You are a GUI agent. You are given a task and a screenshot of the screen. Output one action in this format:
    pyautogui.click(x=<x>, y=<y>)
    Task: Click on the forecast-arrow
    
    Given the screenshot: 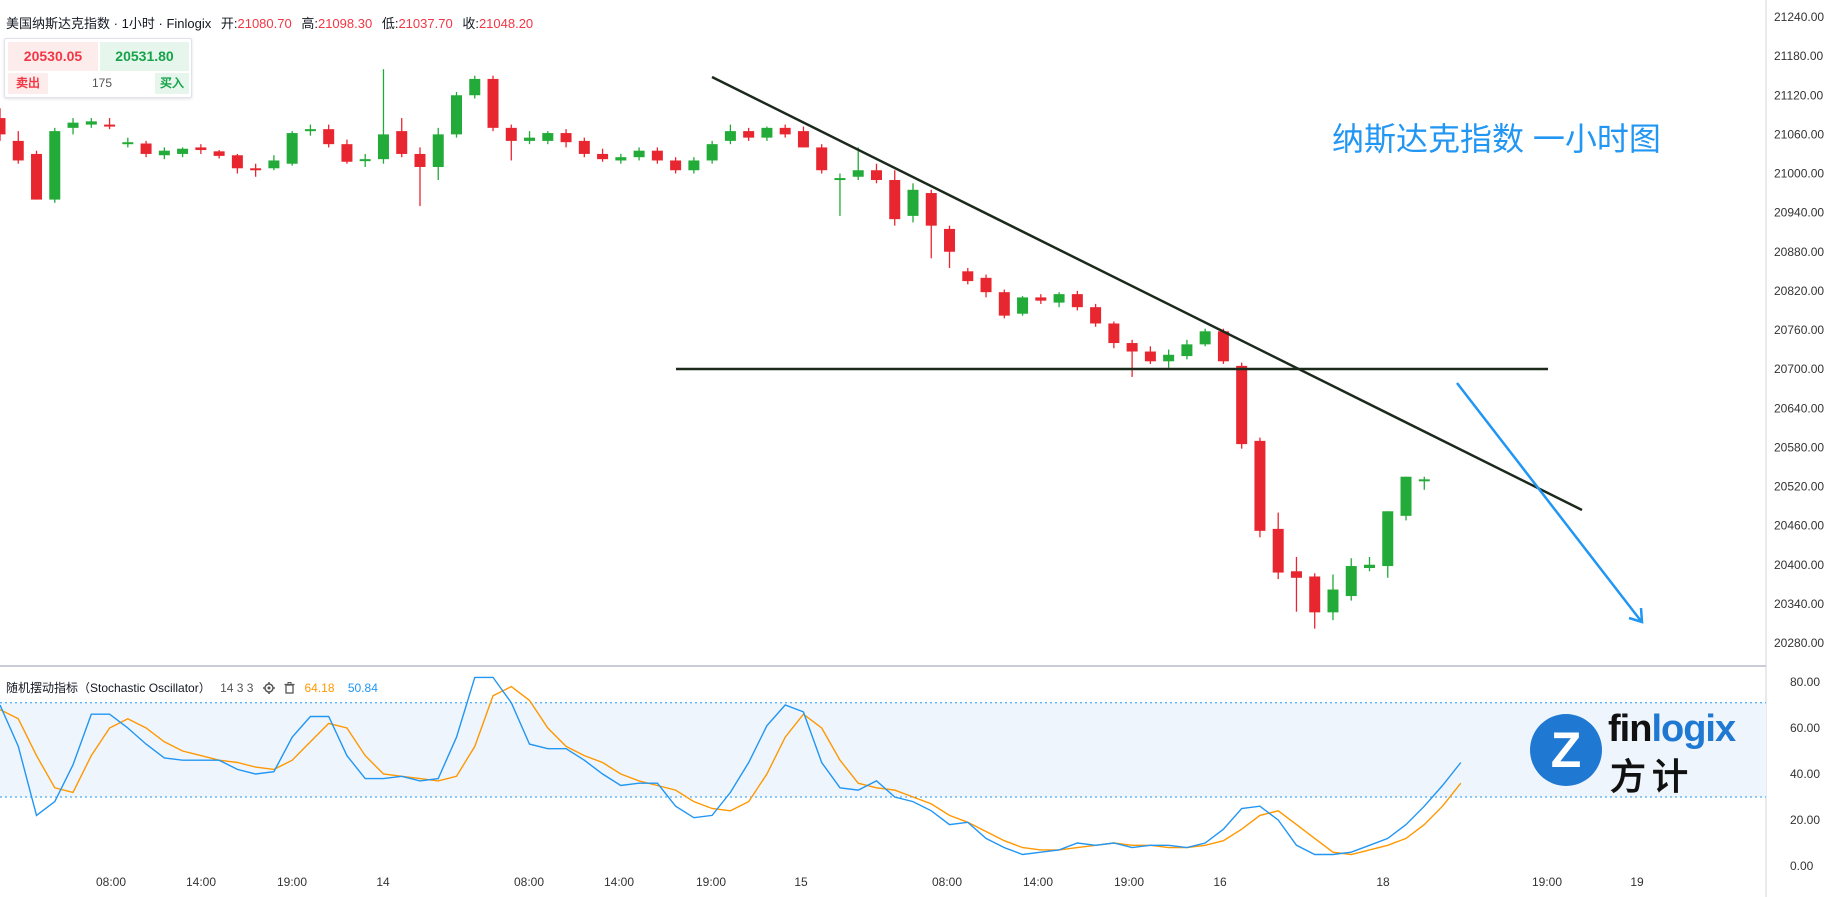 What is the action you would take?
    pyautogui.click(x=1550, y=503)
    